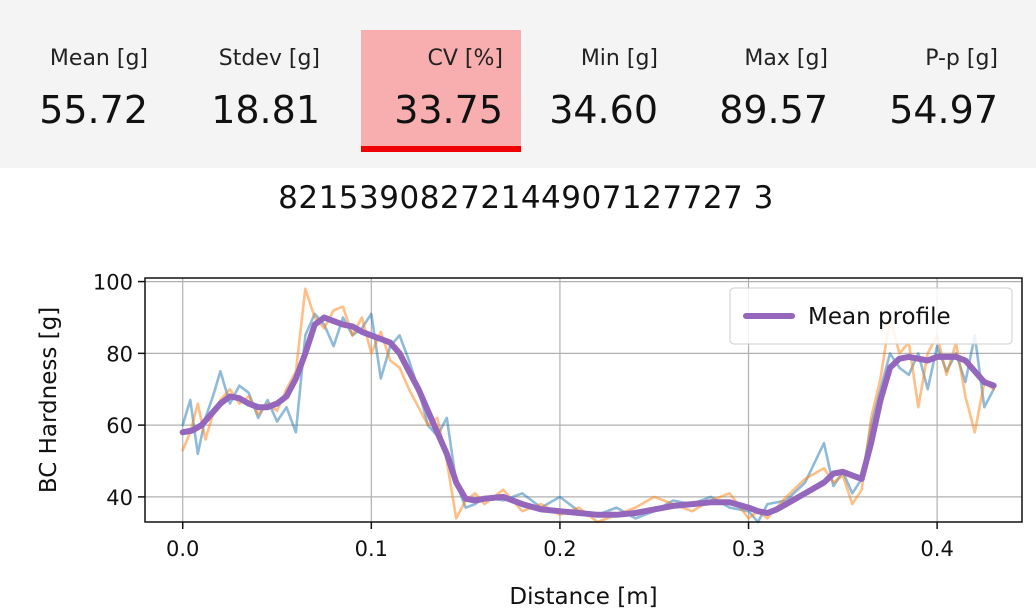 The width and height of the screenshot is (1036, 616). Describe the element at coordinates (269, 58) in the screenshot. I see `stat-label: Stdev [g]` at that location.